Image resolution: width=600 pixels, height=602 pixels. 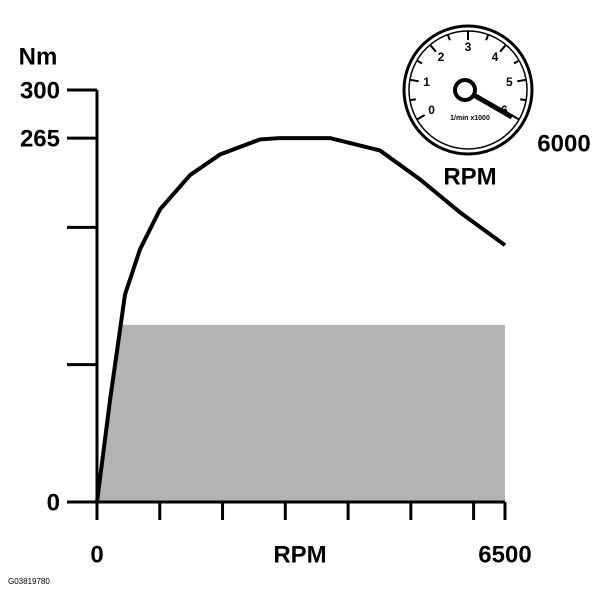 What do you see at coordinates (509, 82) in the screenshot?
I see `gauge-scale-label: 5` at bounding box center [509, 82].